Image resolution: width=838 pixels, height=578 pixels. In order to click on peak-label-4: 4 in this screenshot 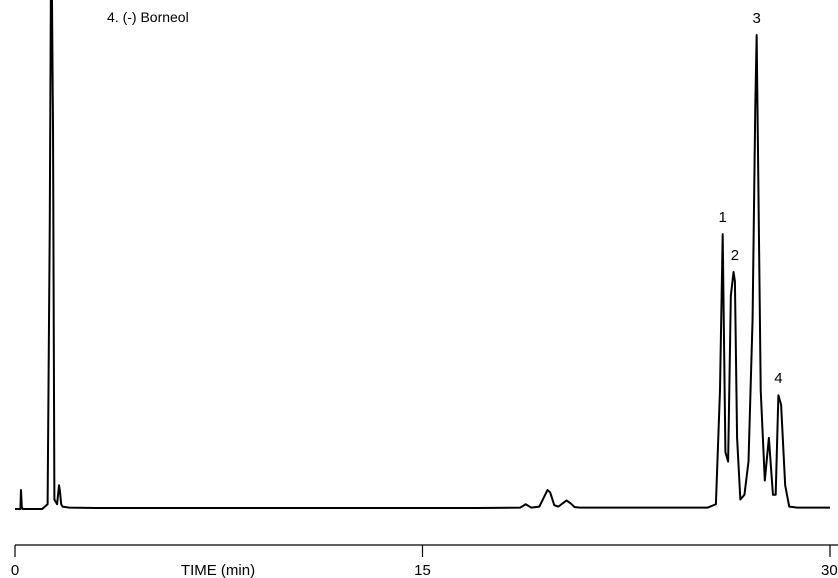, I will do `click(778, 378)`.